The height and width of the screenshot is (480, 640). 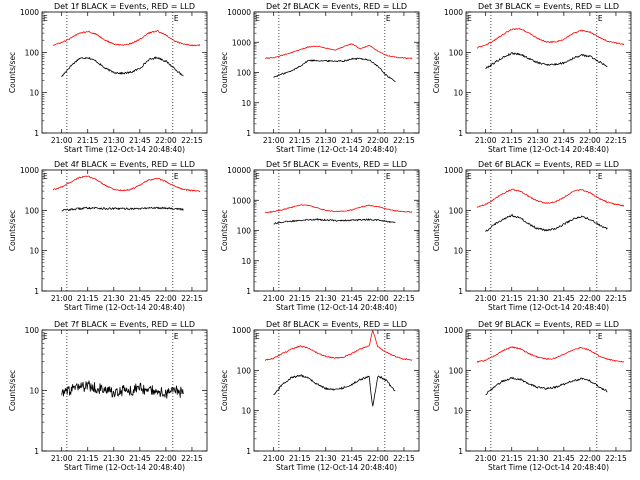 What do you see at coordinates (124, 6) in the screenshot?
I see `panel-title: Det 1f BLACK = Events, RED = LLD` at bounding box center [124, 6].